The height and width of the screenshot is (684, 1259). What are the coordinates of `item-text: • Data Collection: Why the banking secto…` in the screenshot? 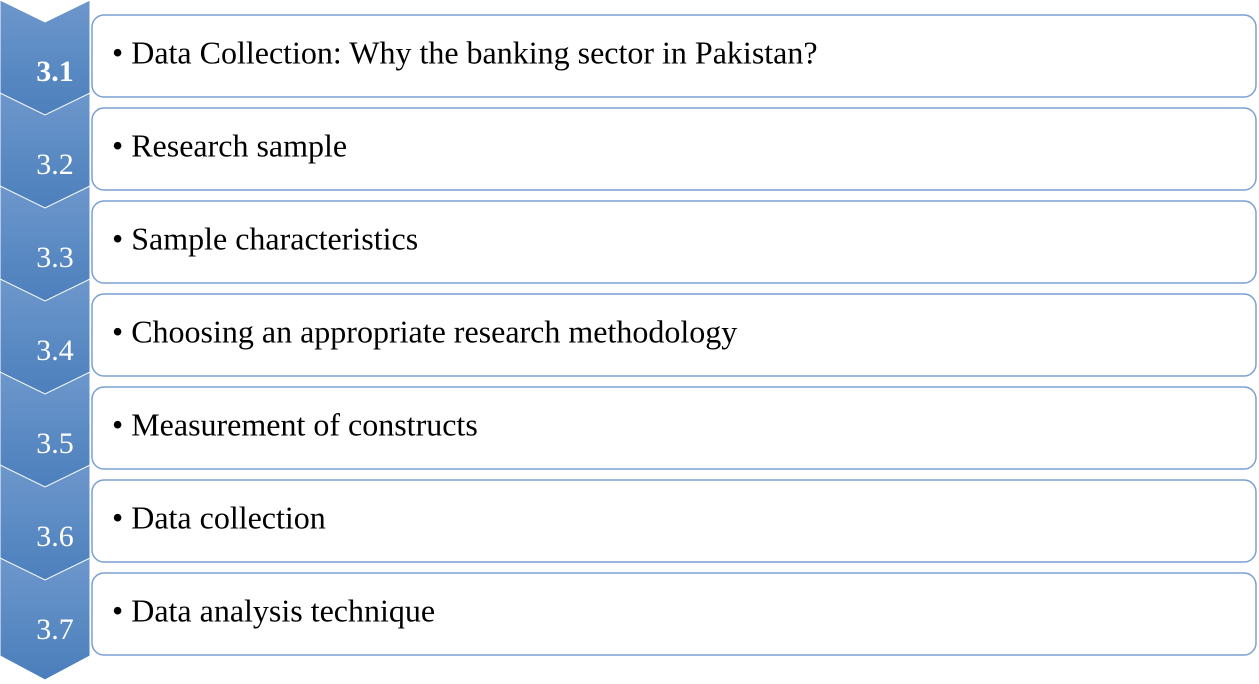 It's located at (465, 52).